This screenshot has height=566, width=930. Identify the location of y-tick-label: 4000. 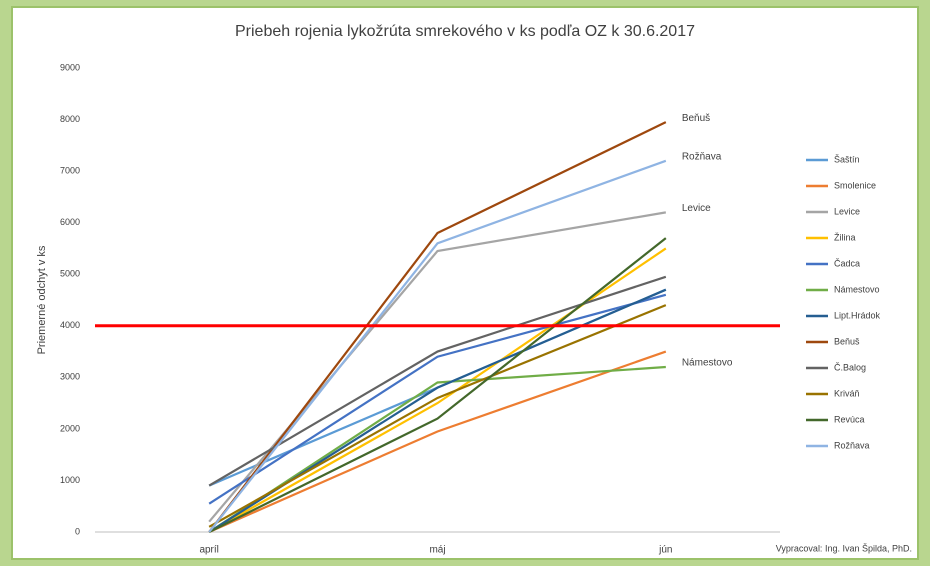
(70, 325).